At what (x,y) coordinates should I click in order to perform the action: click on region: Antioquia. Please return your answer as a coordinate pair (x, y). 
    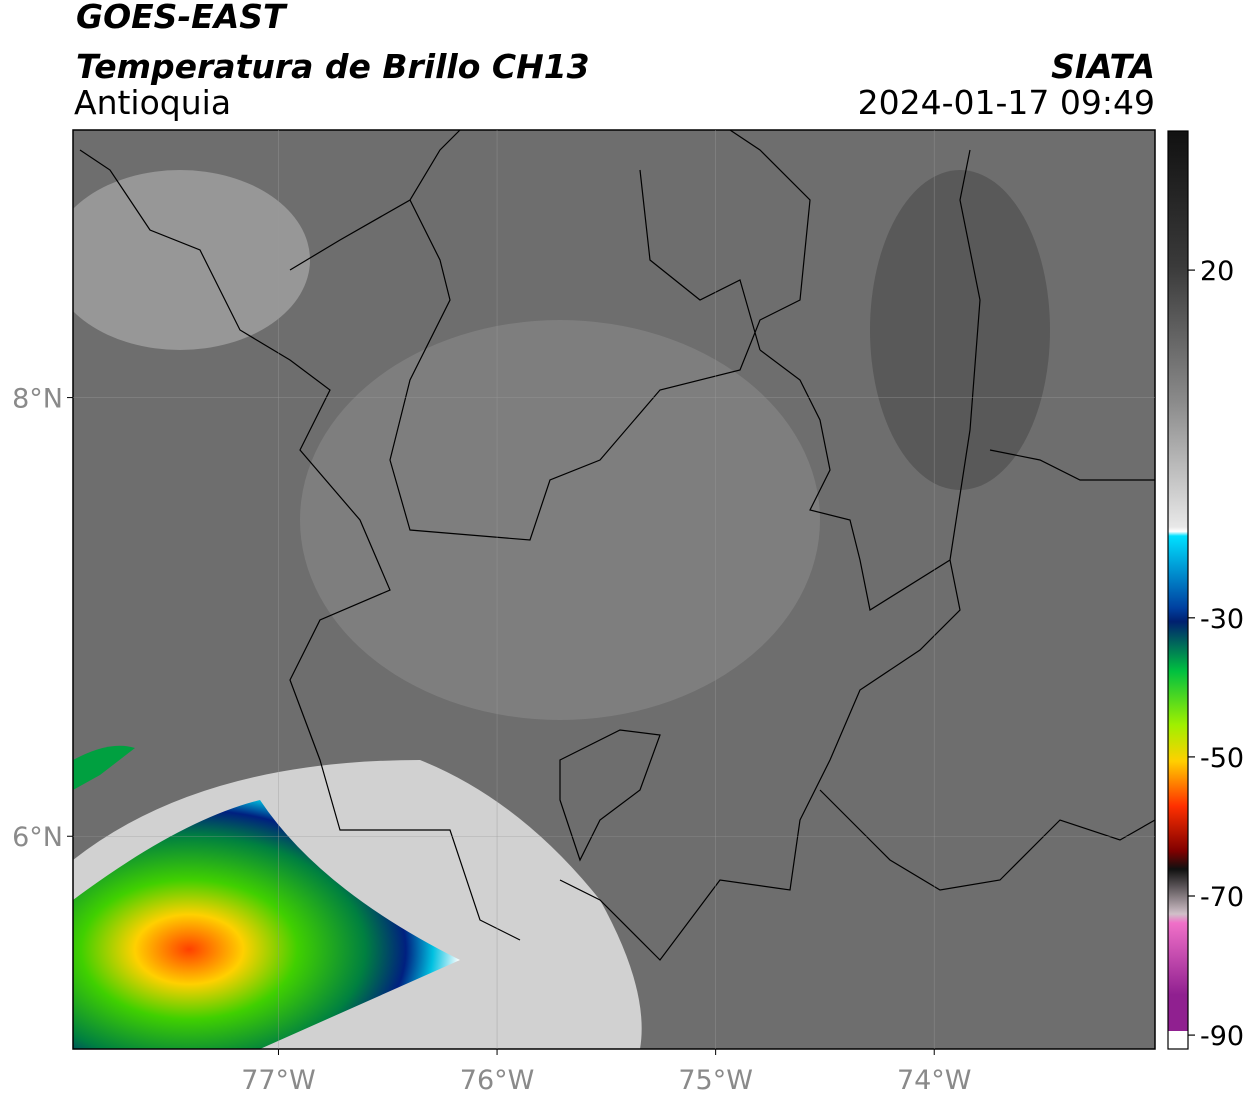
    Looking at the image, I should click on (152, 102).